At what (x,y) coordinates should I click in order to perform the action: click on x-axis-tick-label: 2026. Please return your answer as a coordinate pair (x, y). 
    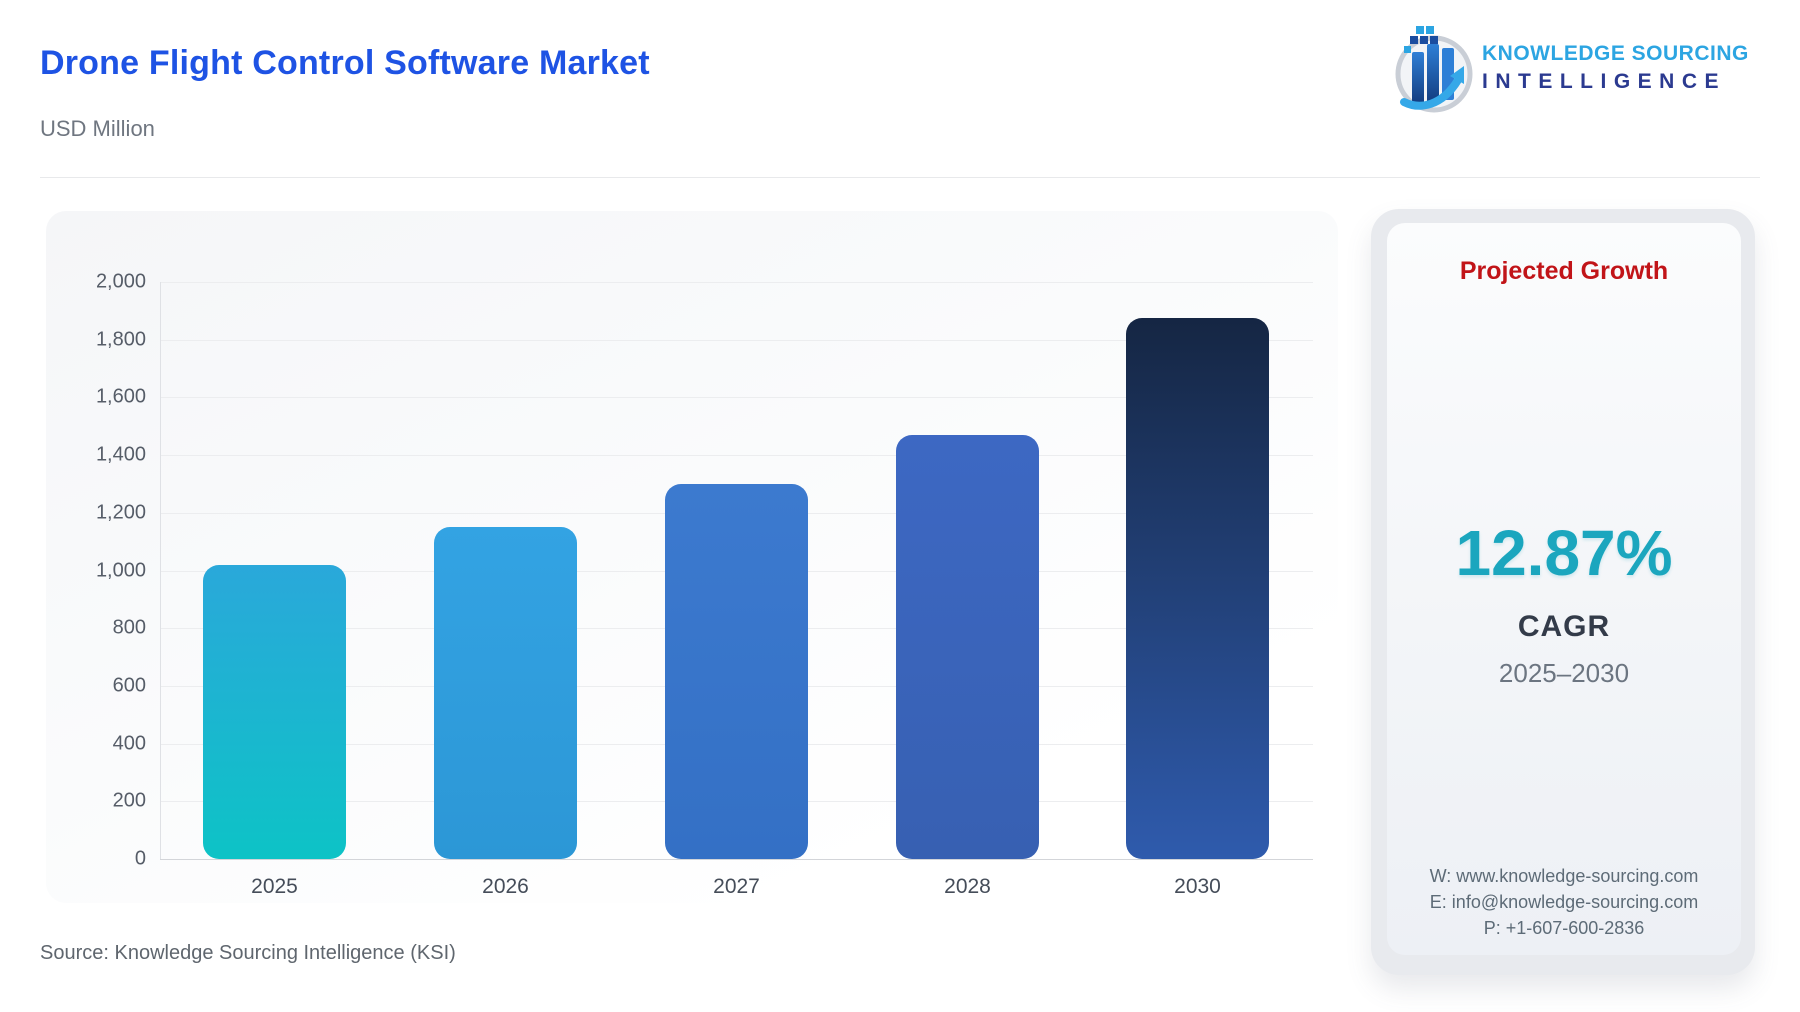
    Looking at the image, I should click on (505, 886).